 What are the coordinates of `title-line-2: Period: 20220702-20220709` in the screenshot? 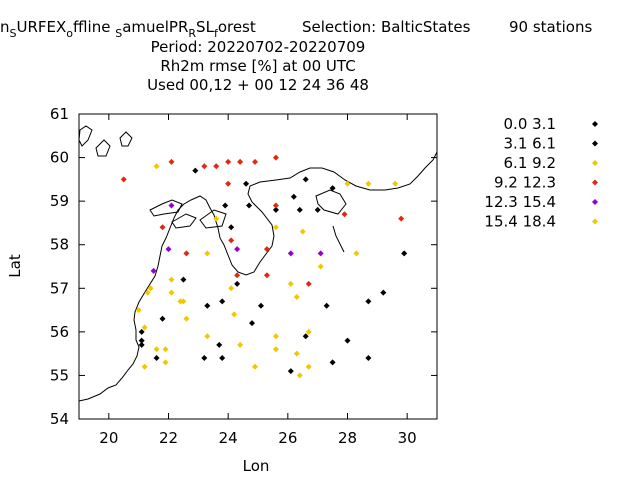 It's located at (258, 47).